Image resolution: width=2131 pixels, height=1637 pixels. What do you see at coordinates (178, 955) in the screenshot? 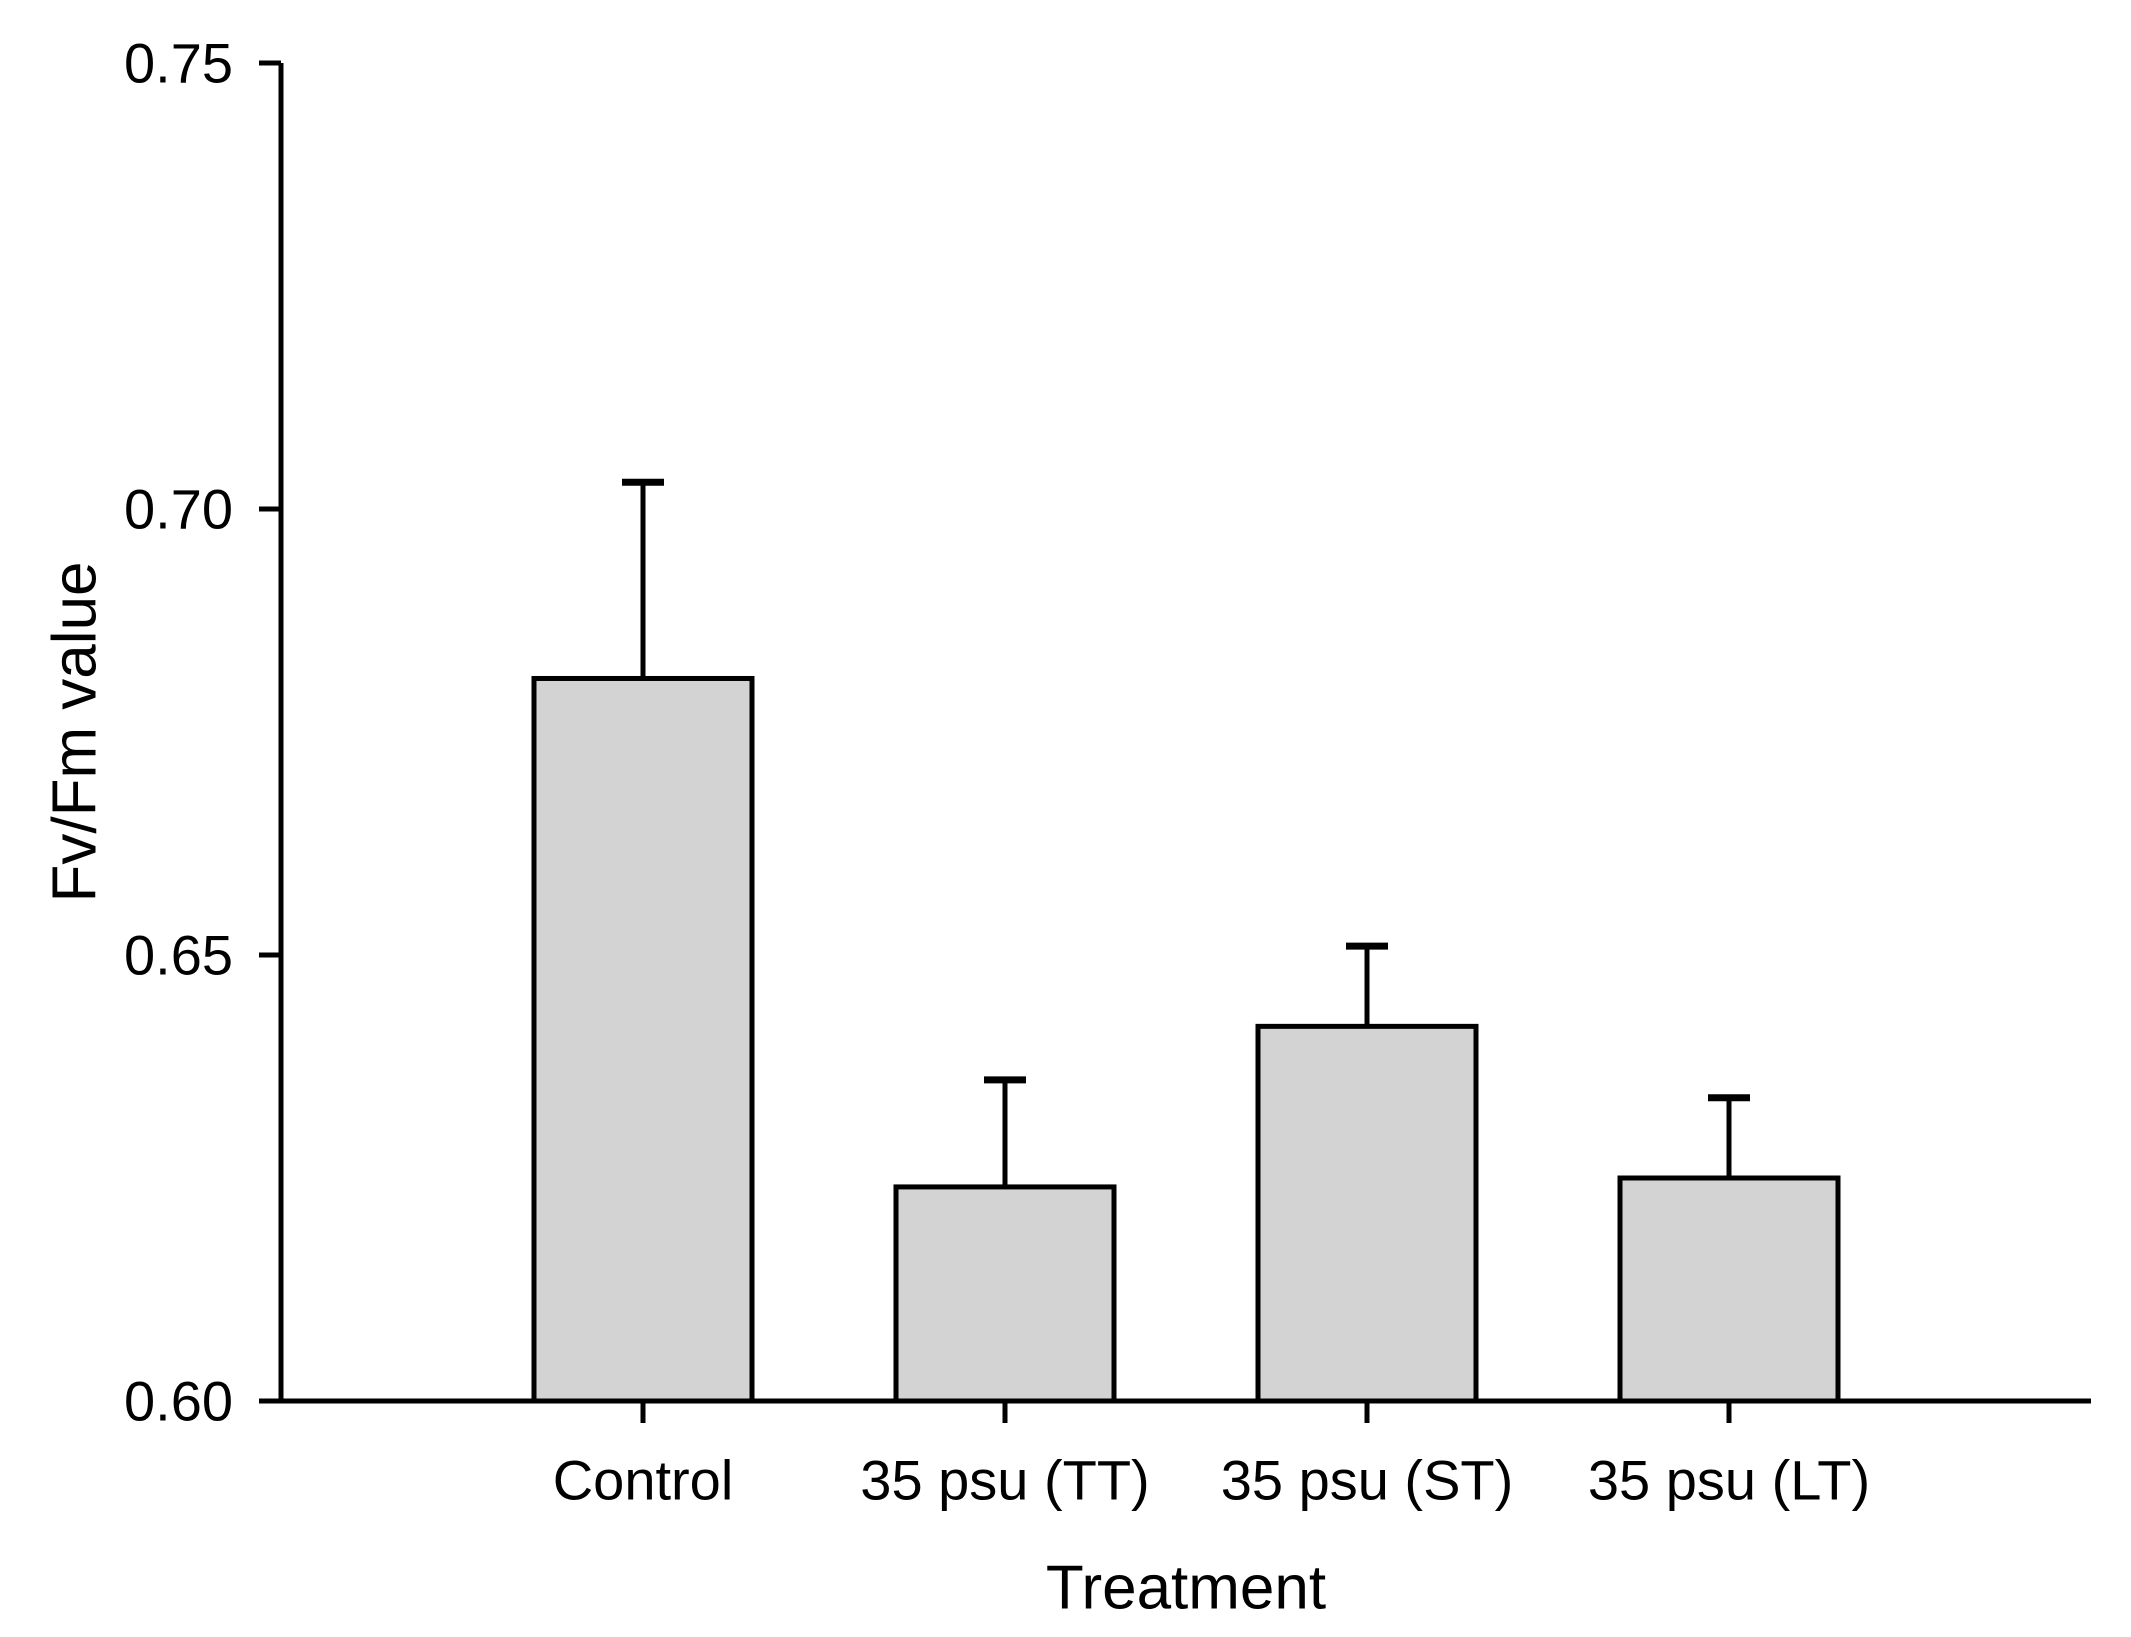
I see `y-tick-label: 0.65` at bounding box center [178, 955].